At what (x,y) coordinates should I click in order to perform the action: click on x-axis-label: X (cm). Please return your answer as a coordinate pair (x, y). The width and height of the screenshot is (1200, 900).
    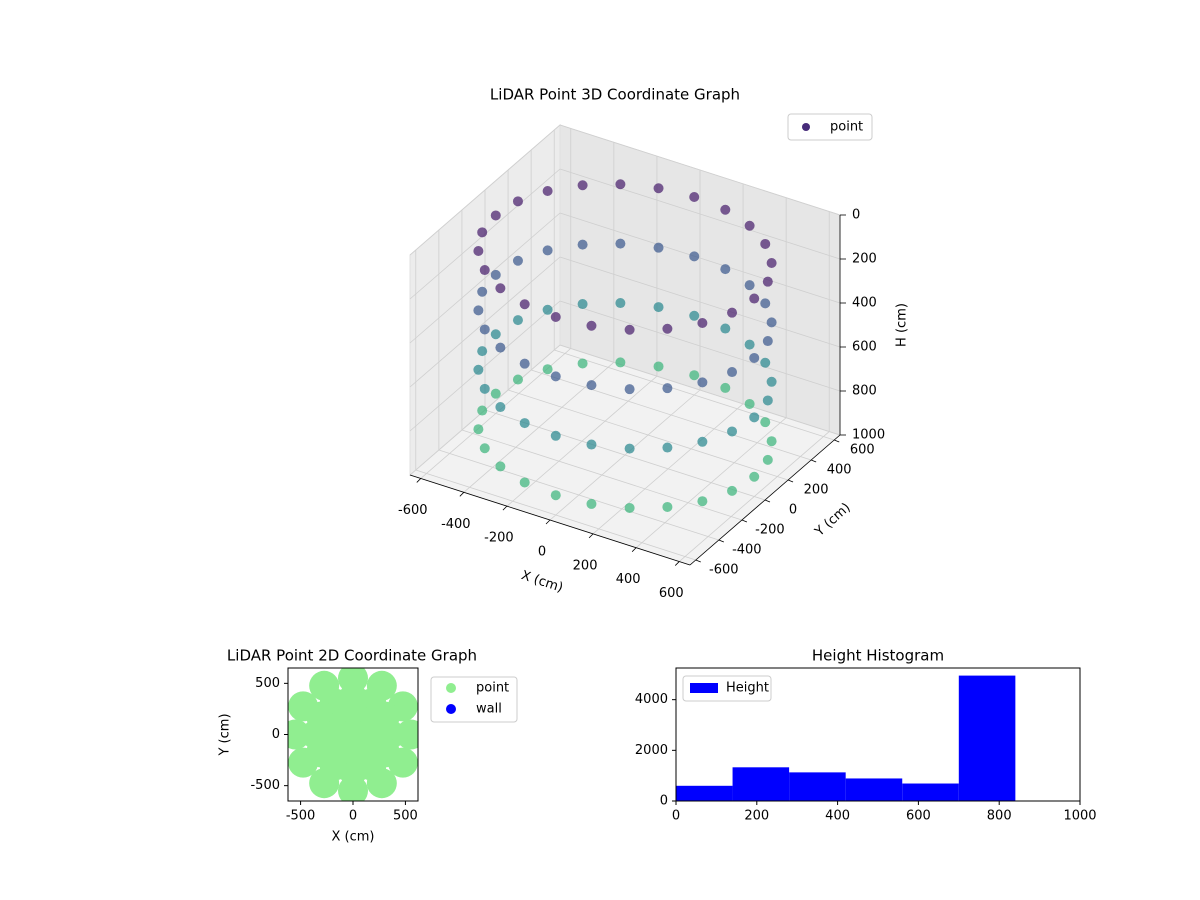
    Looking at the image, I should click on (542, 582).